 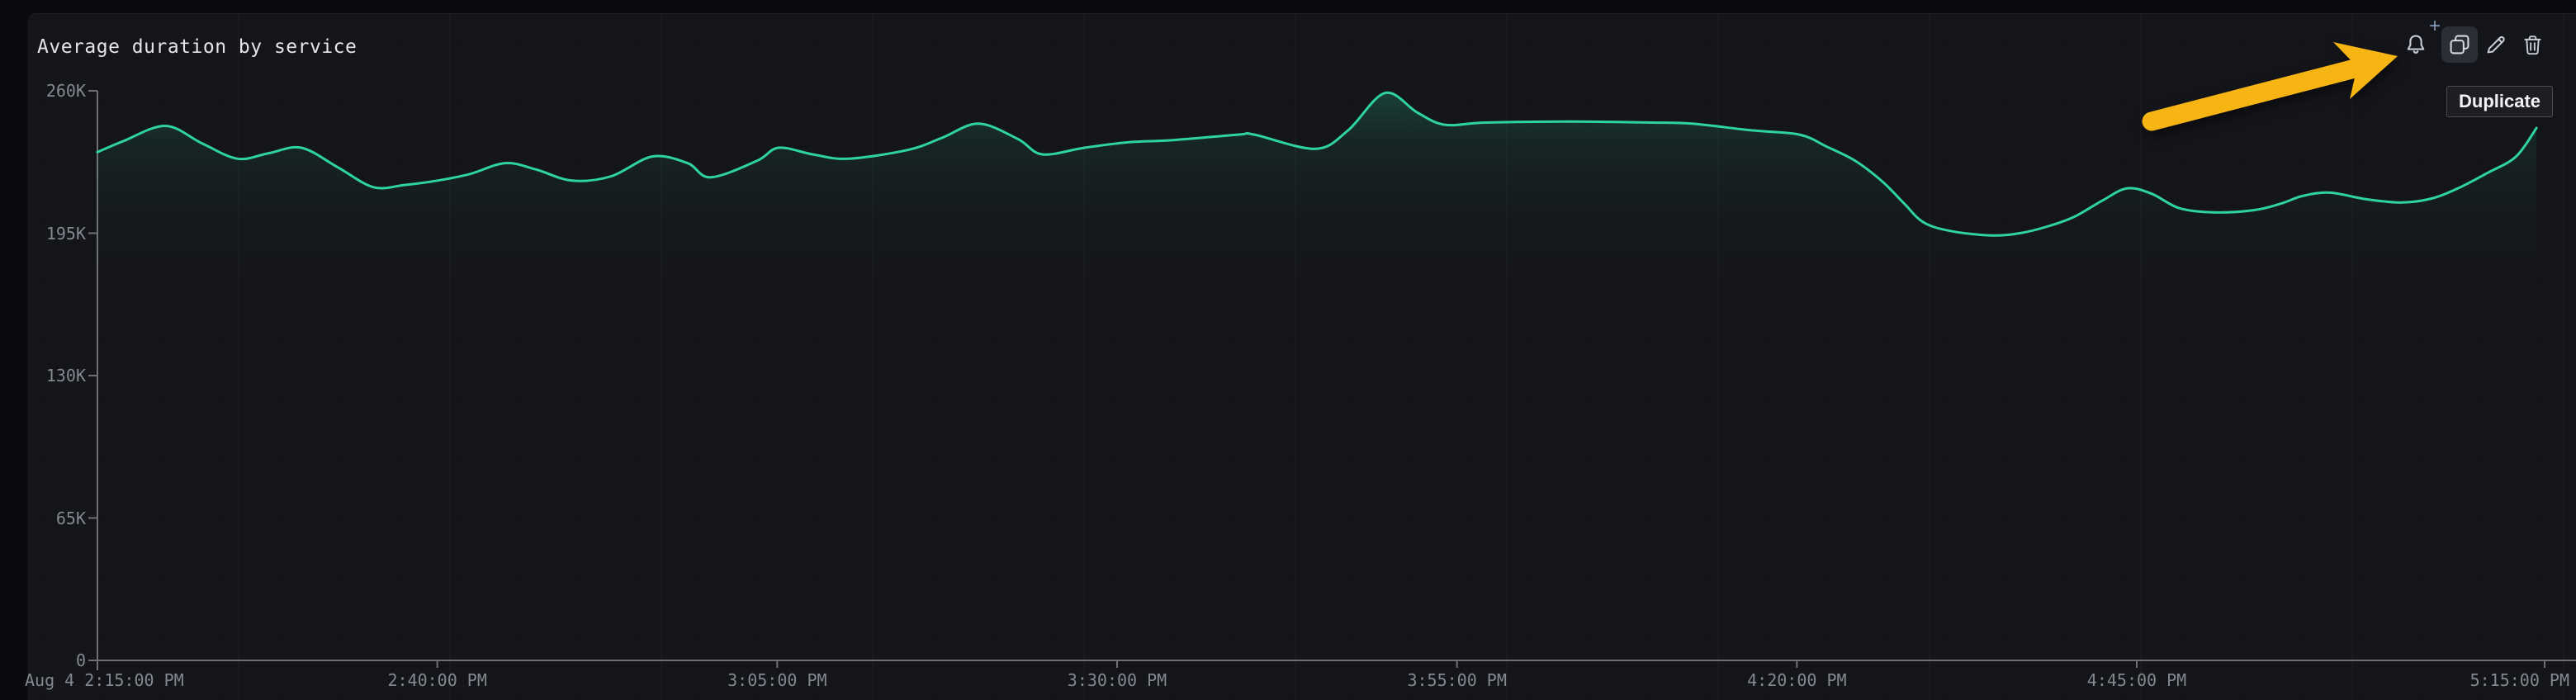 I want to click on duplicate-icon, so click(x=2459, y=45).